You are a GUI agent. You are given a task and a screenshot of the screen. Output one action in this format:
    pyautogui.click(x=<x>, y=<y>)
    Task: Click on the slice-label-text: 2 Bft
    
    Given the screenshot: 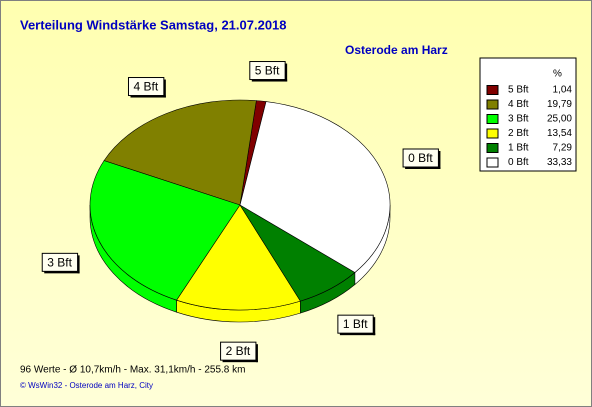 What is the action you would take?
    pyautogui.click(x=238, y=351)
    